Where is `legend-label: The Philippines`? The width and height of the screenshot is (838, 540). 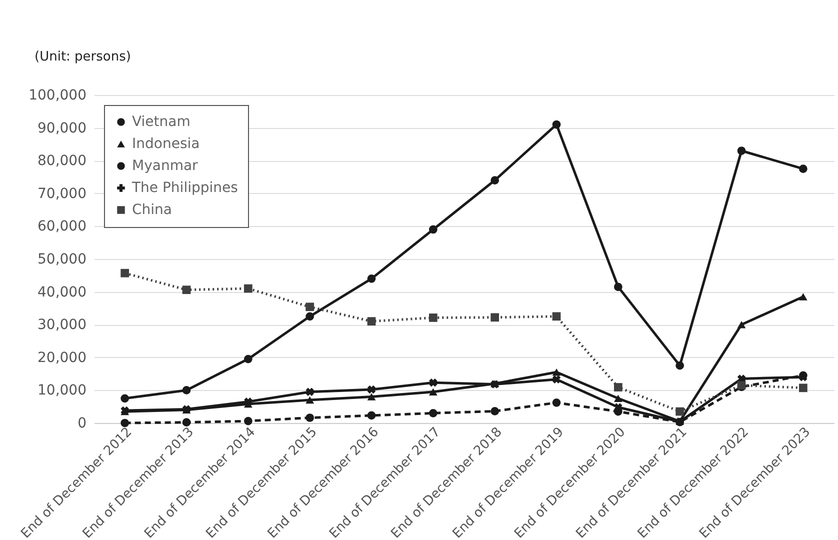
legend-label: The Philippines is located at coordinates (184, 188).